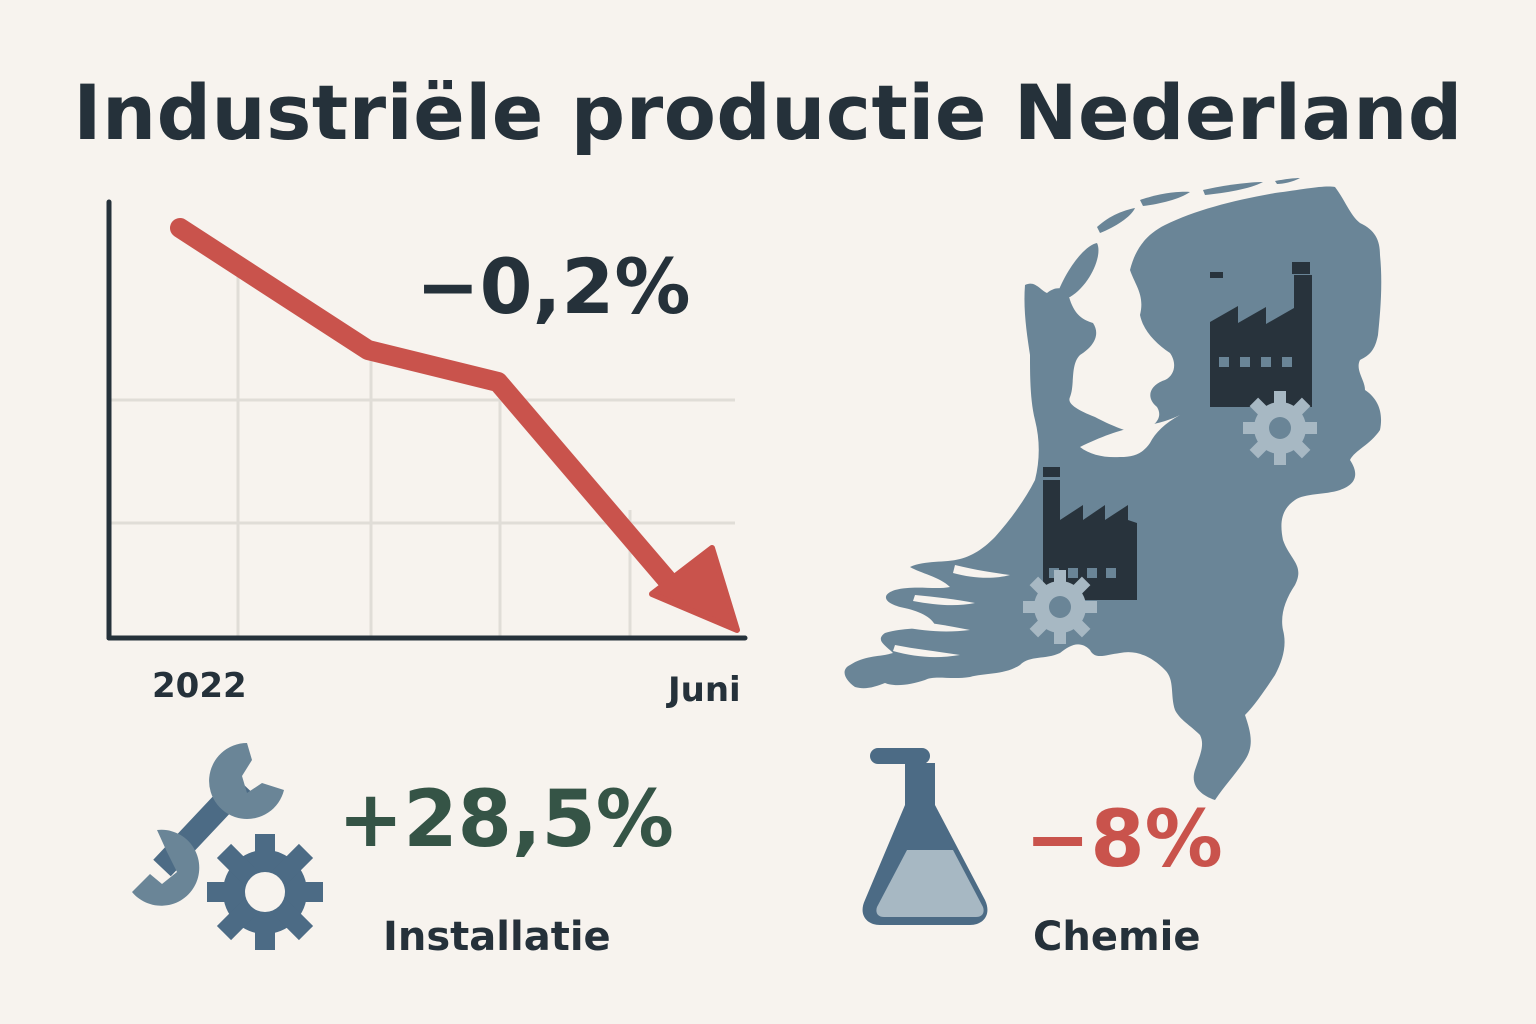  What do you see at coordinates (1124, 840) in the screenshot?
I see `chemie-change: −8%` at bounding box center [1124, 840].